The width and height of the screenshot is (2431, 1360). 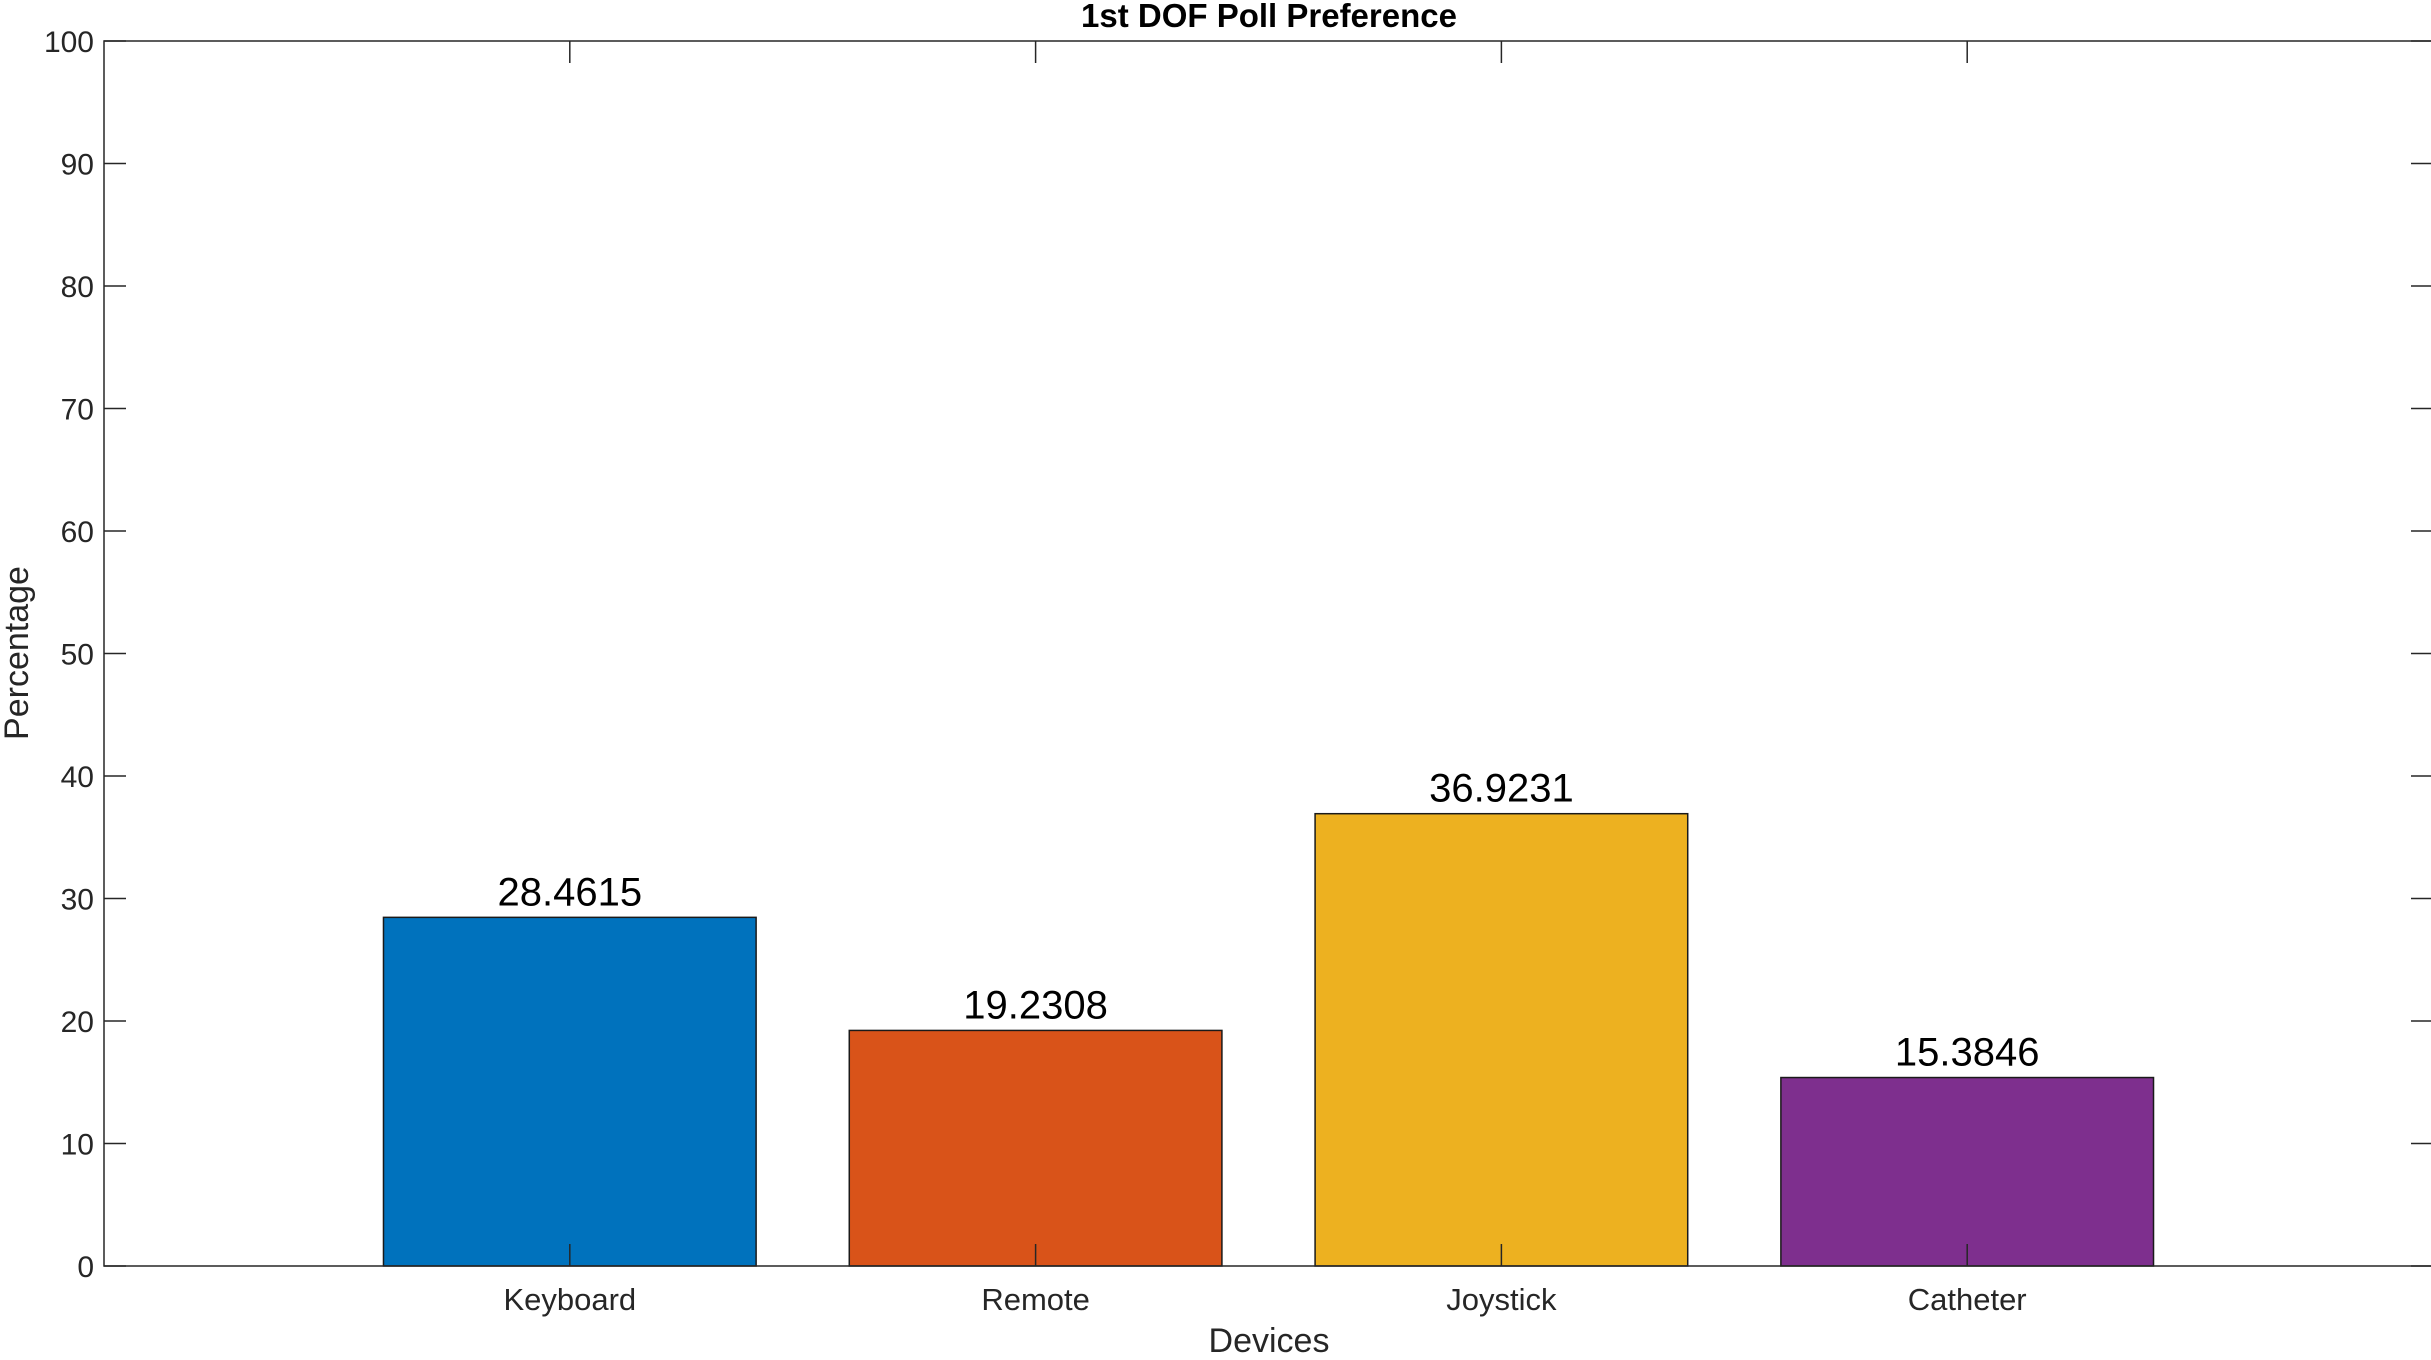 What do you see at coordinates (77, 1145) in the screenshot?
I see `y-tick-label: 10` at bounding box center [77, 1145].